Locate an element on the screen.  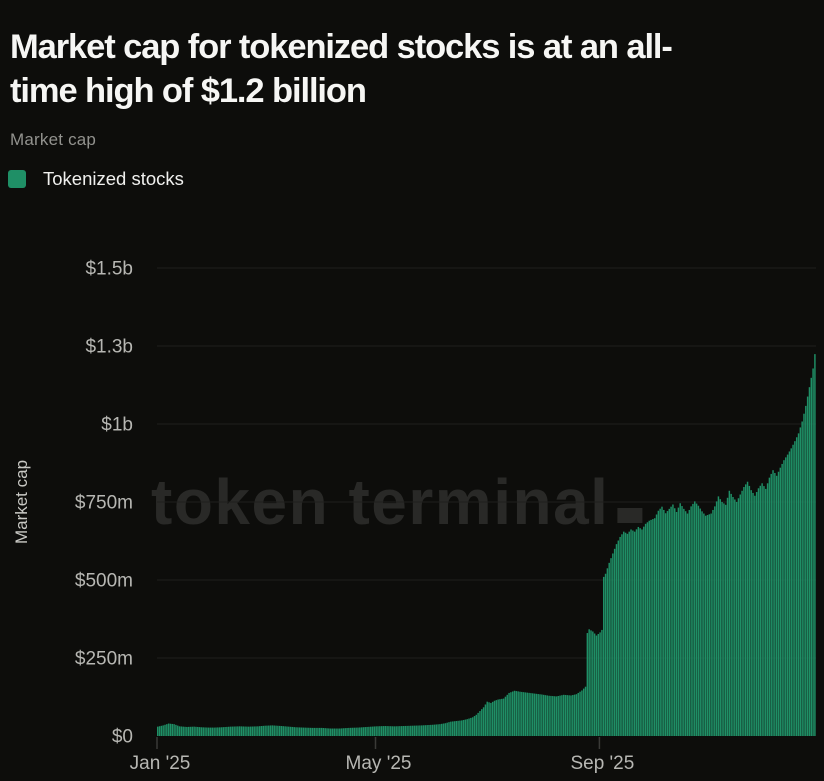
x-tick-label: Sep '25 is located at coordinates (602, 763).